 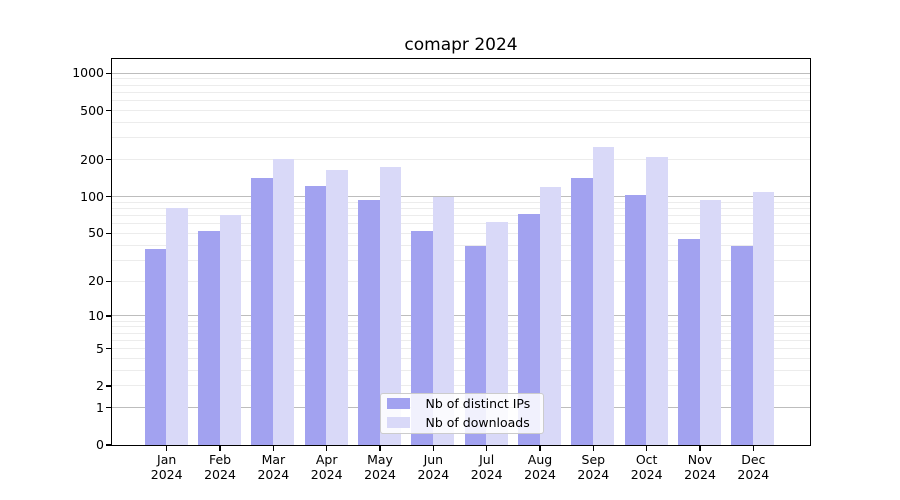 I want to click on bar-distinct-ips-oct, so click(x=635, y=320).